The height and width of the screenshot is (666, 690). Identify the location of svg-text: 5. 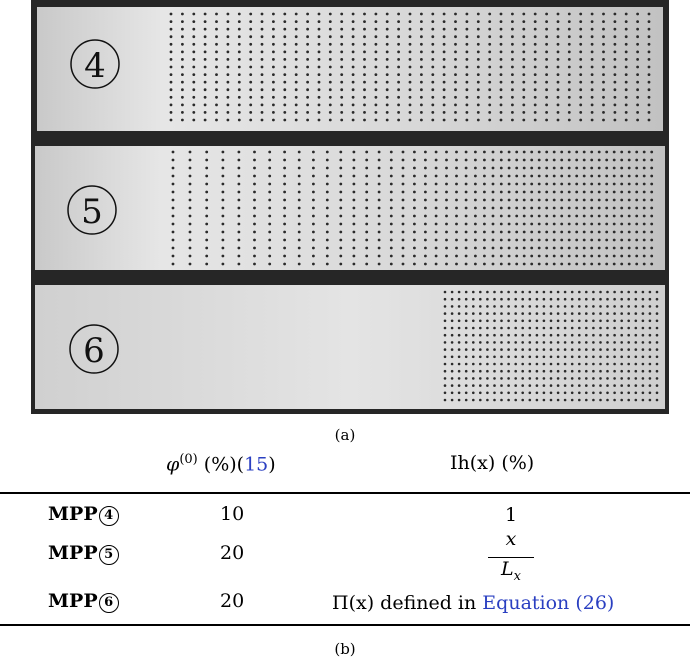
(92, 212).